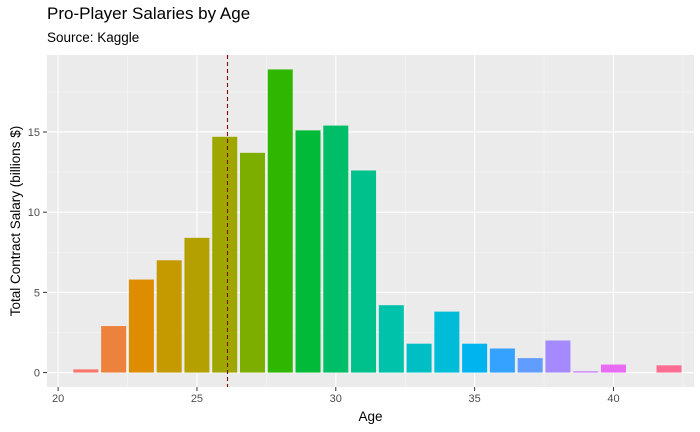 This screenshot has height=432, width=700. Describe the element at coordinates (15, 221) in the screenshot. I see `y-axis-title: Total Contract Salary (billions $)` at that location.